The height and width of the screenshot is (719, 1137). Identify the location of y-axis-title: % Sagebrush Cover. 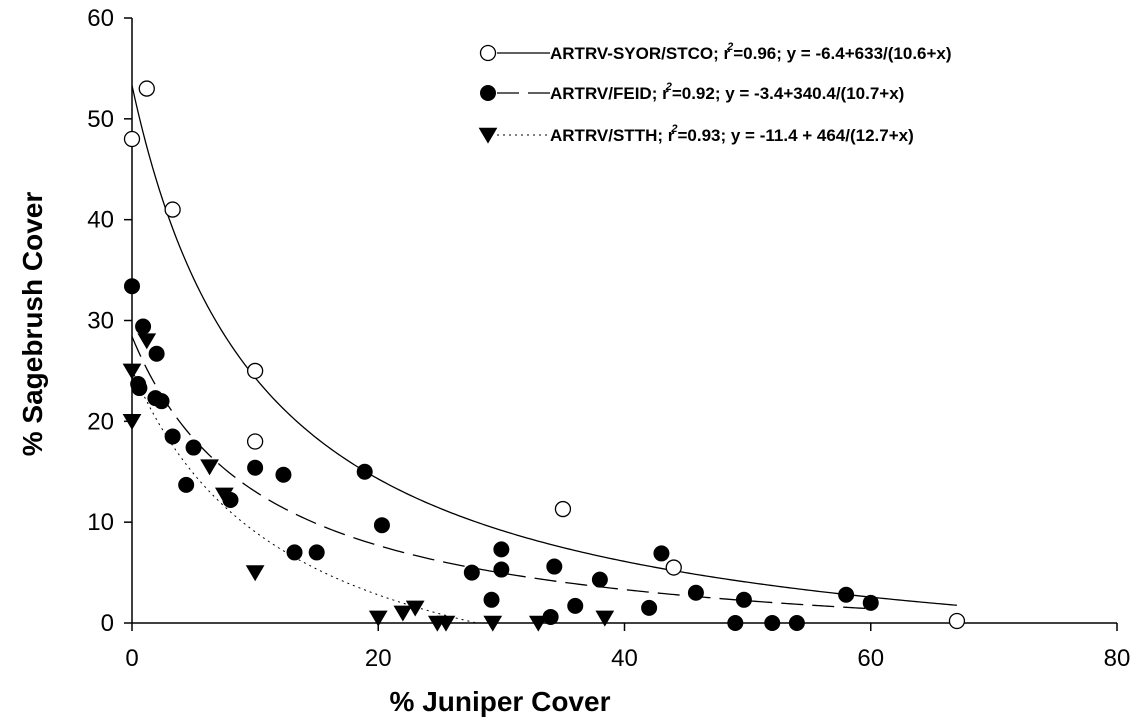
(32, 324).